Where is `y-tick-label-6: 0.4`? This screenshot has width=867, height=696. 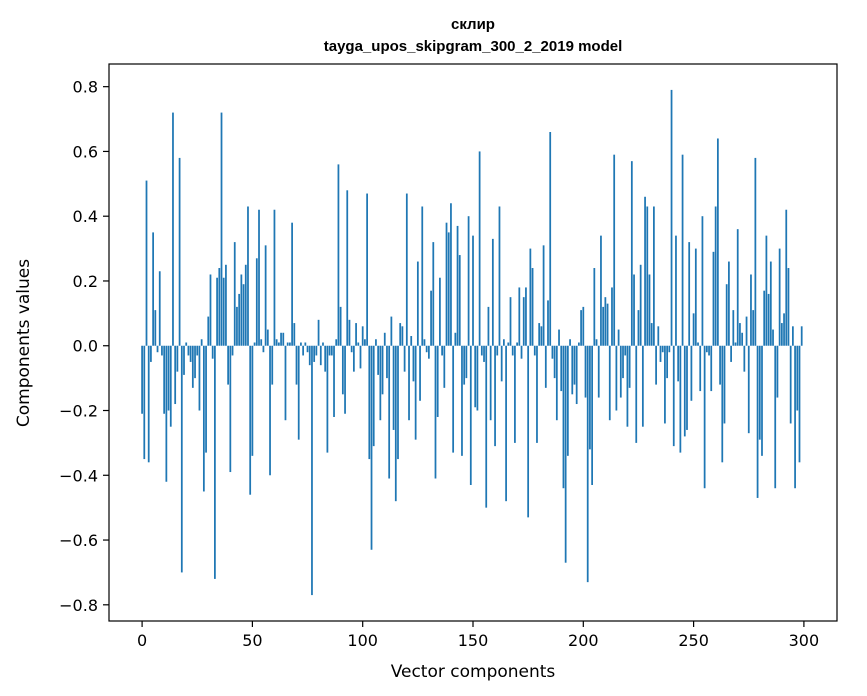 y-tick-label-6: 0.4 is located at coordinates (85, 216).